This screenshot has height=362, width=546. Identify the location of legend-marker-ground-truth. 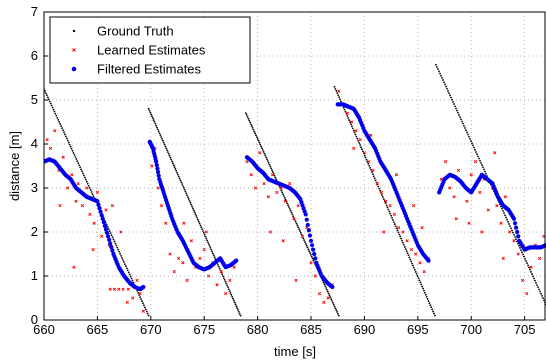
(74, 31).